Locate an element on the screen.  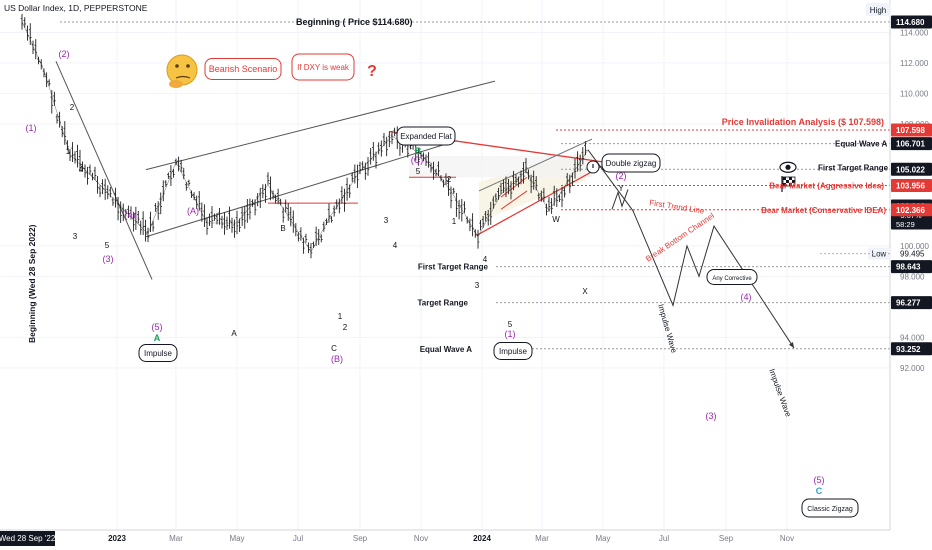
impulse-left-box-frame is located at coordinates (158, 353).